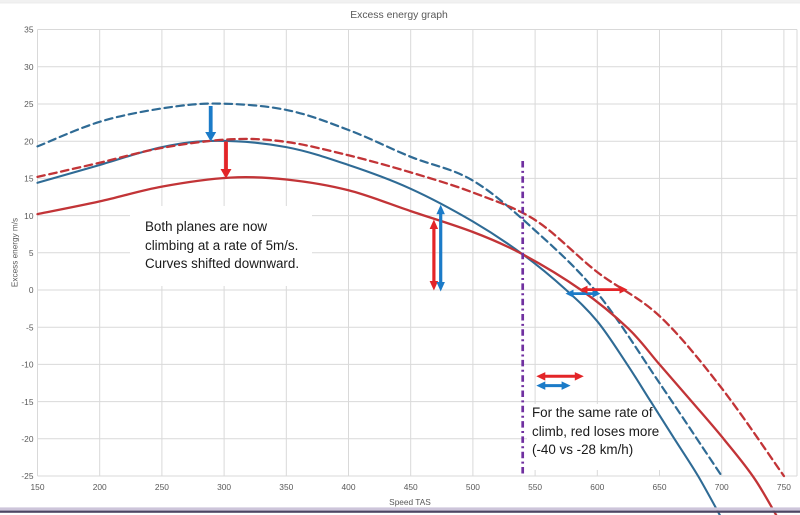 This screenshot has height=515, width=800. Describe the element at coordinates (597, 487) in the screenshot. I see `svg-text: 600` at that location.